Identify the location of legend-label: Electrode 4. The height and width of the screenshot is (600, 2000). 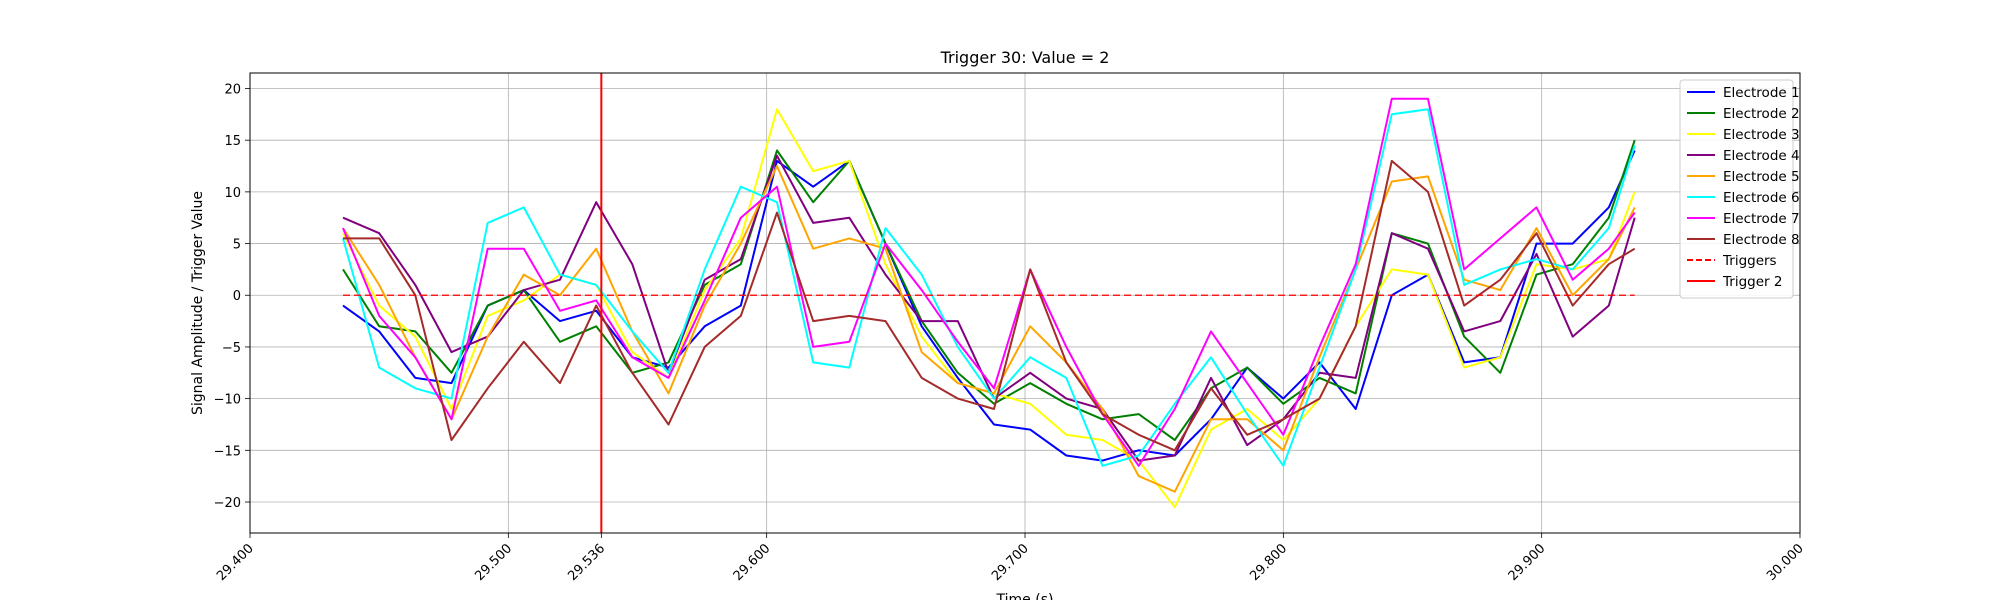
(1761, 156).